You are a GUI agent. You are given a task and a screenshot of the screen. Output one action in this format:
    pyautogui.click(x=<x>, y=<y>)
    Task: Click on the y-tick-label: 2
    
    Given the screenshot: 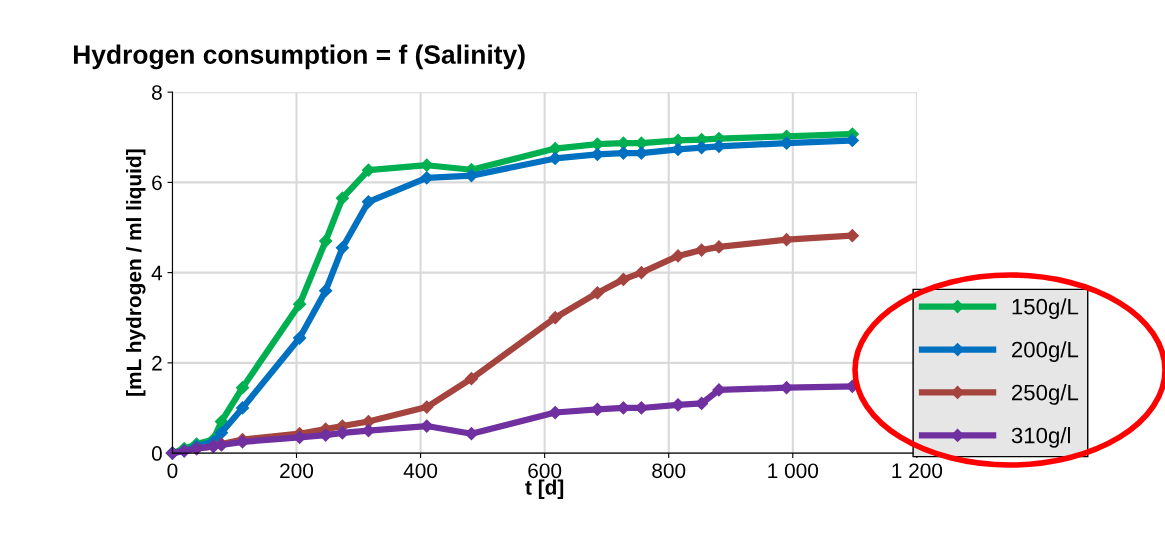 What is the action you would take?
    pyautogui.click(x=157, y=363)
    